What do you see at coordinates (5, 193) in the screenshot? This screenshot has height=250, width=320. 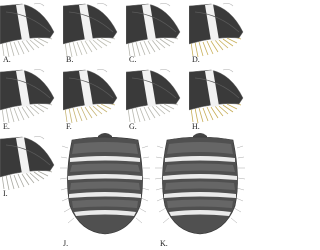 I see `panel-label: I.` at bounding box center [5, 193].